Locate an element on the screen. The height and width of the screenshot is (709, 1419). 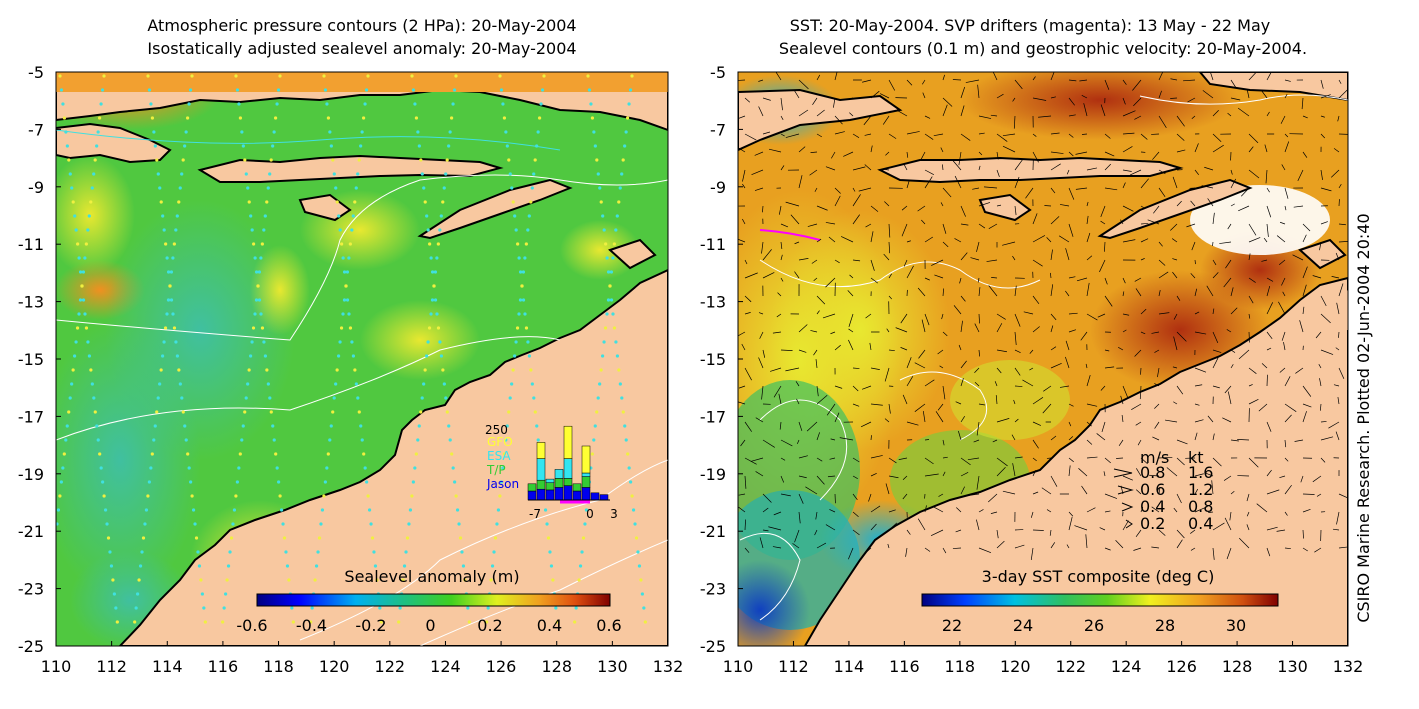
lat-tick-label: -9 is located at coordinates (36, 187).